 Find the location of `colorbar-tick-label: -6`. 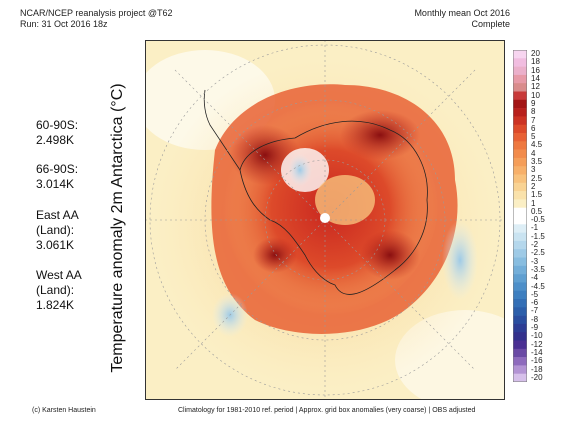

colorbar-tick-label: -6 is located at coordinates (535, 303).